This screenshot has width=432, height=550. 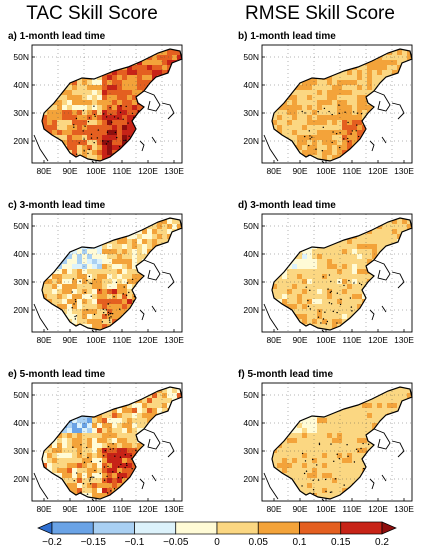 I want to click on colorbar-label: −0.2, so click(x=52, y=542).